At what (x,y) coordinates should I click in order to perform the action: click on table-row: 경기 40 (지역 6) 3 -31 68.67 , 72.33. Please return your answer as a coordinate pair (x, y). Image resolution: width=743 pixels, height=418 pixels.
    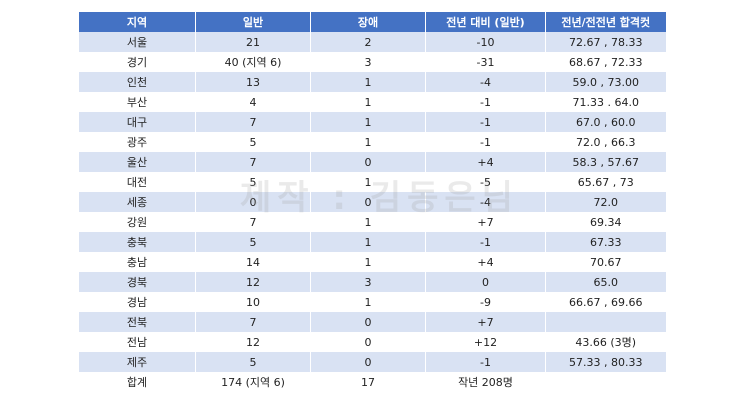
    Looking at the image, I should click on (372, 62).